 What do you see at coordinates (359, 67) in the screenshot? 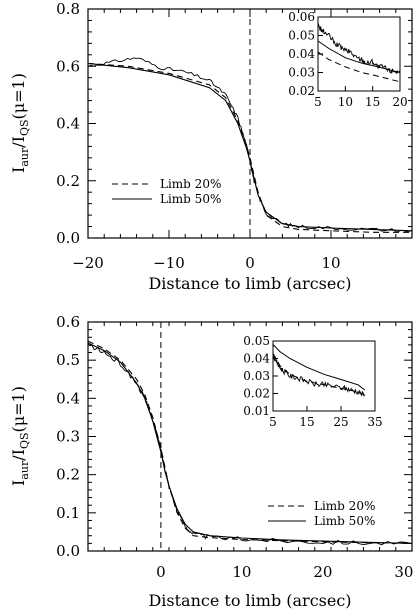
I see `inset-series-line-limb-20-` at bounding box center [359, 67].